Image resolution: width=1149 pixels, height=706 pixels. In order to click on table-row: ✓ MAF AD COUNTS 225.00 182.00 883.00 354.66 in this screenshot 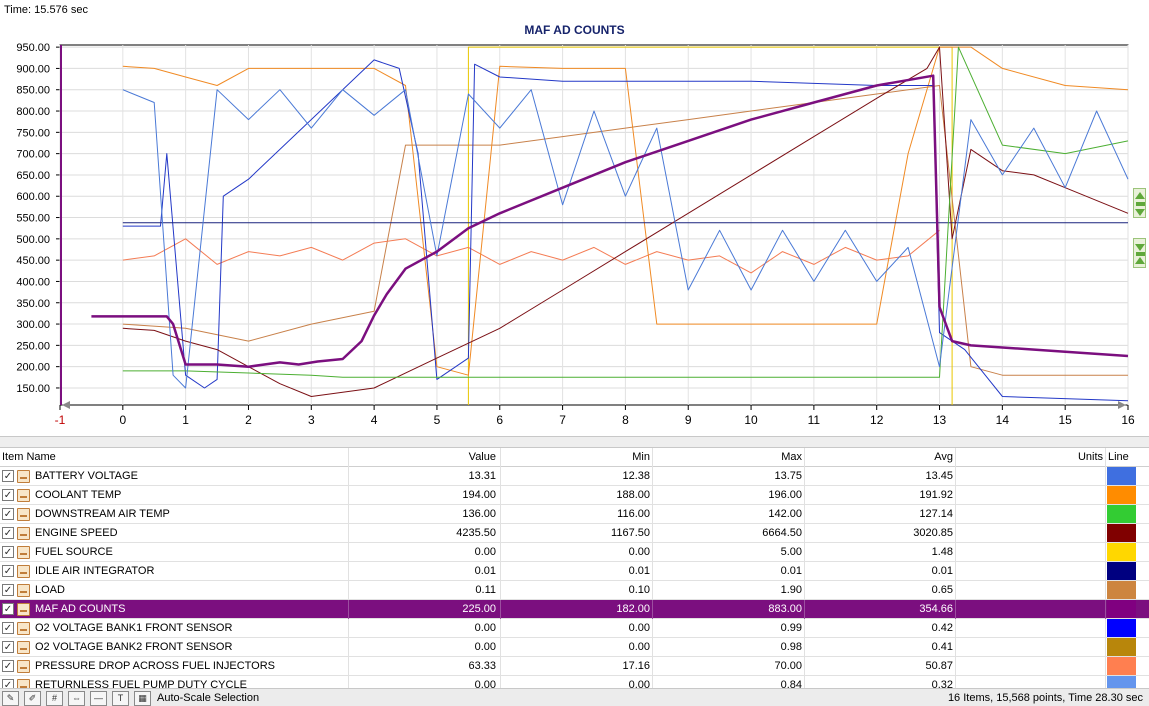, I will do `click(574, 609)`.